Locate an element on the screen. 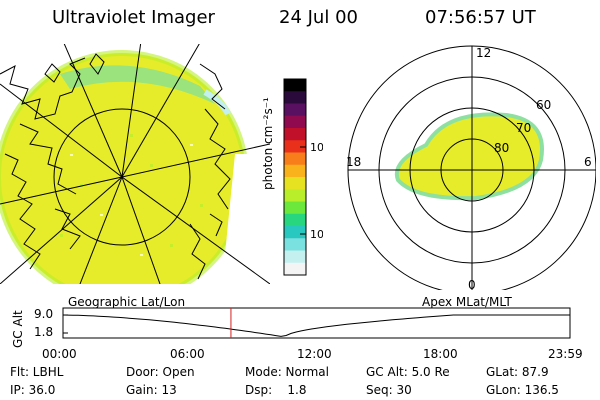  orbit-ytick-low: 1.8 is located at coordinates (44, 332).